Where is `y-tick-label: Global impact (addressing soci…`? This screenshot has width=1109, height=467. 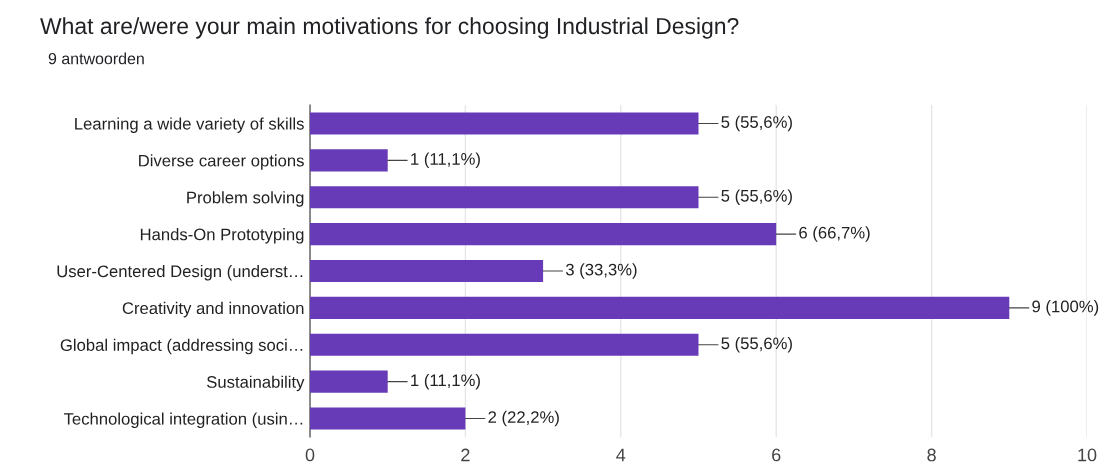 y-tick-label: Global impact (addressing soci… is located at coordinates (181, 346).